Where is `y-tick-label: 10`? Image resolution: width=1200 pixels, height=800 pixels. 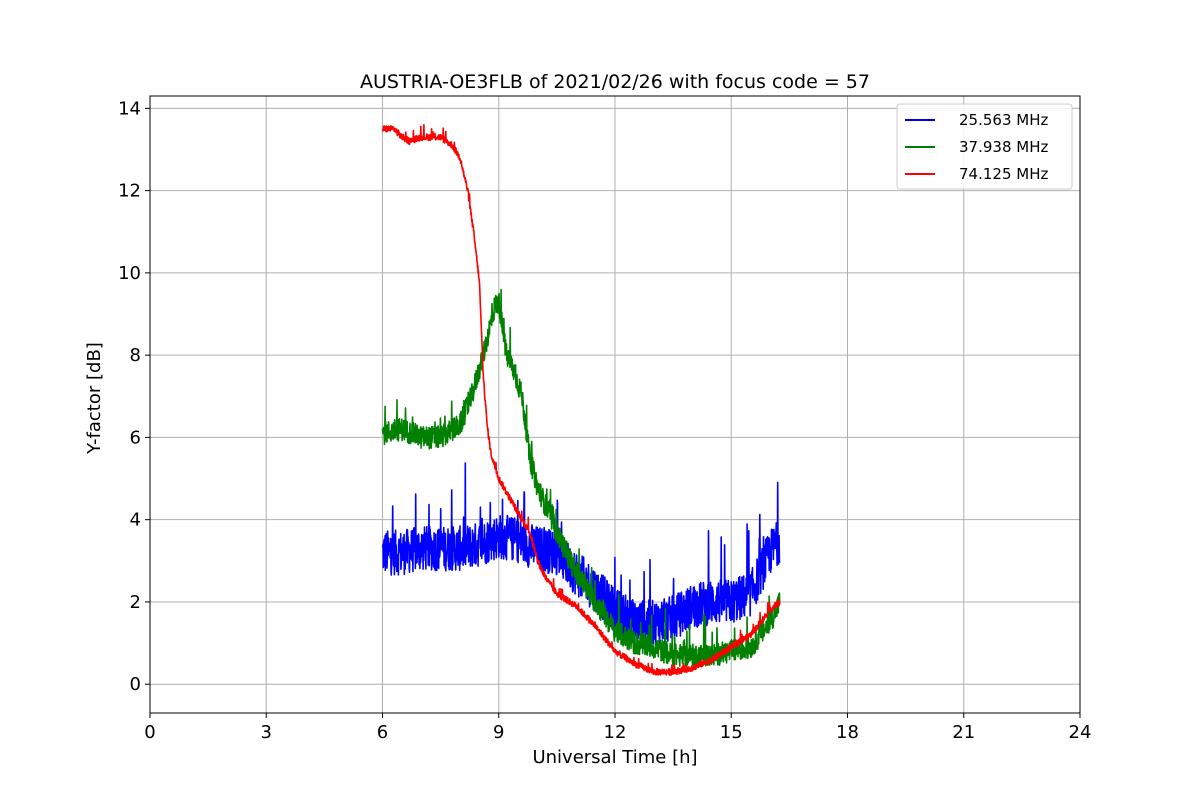 y-tick-label: 10 is located at coordinates (129, 273).